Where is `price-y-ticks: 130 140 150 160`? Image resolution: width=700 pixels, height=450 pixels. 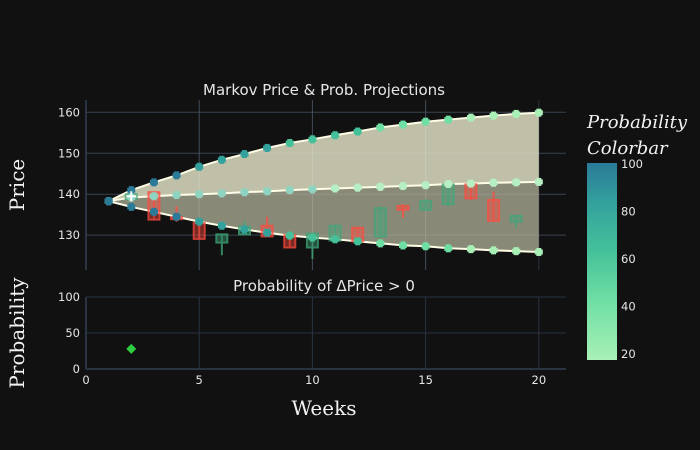 price-y-ticks: 130 140 150 160 is located at coordinates (69, 173).